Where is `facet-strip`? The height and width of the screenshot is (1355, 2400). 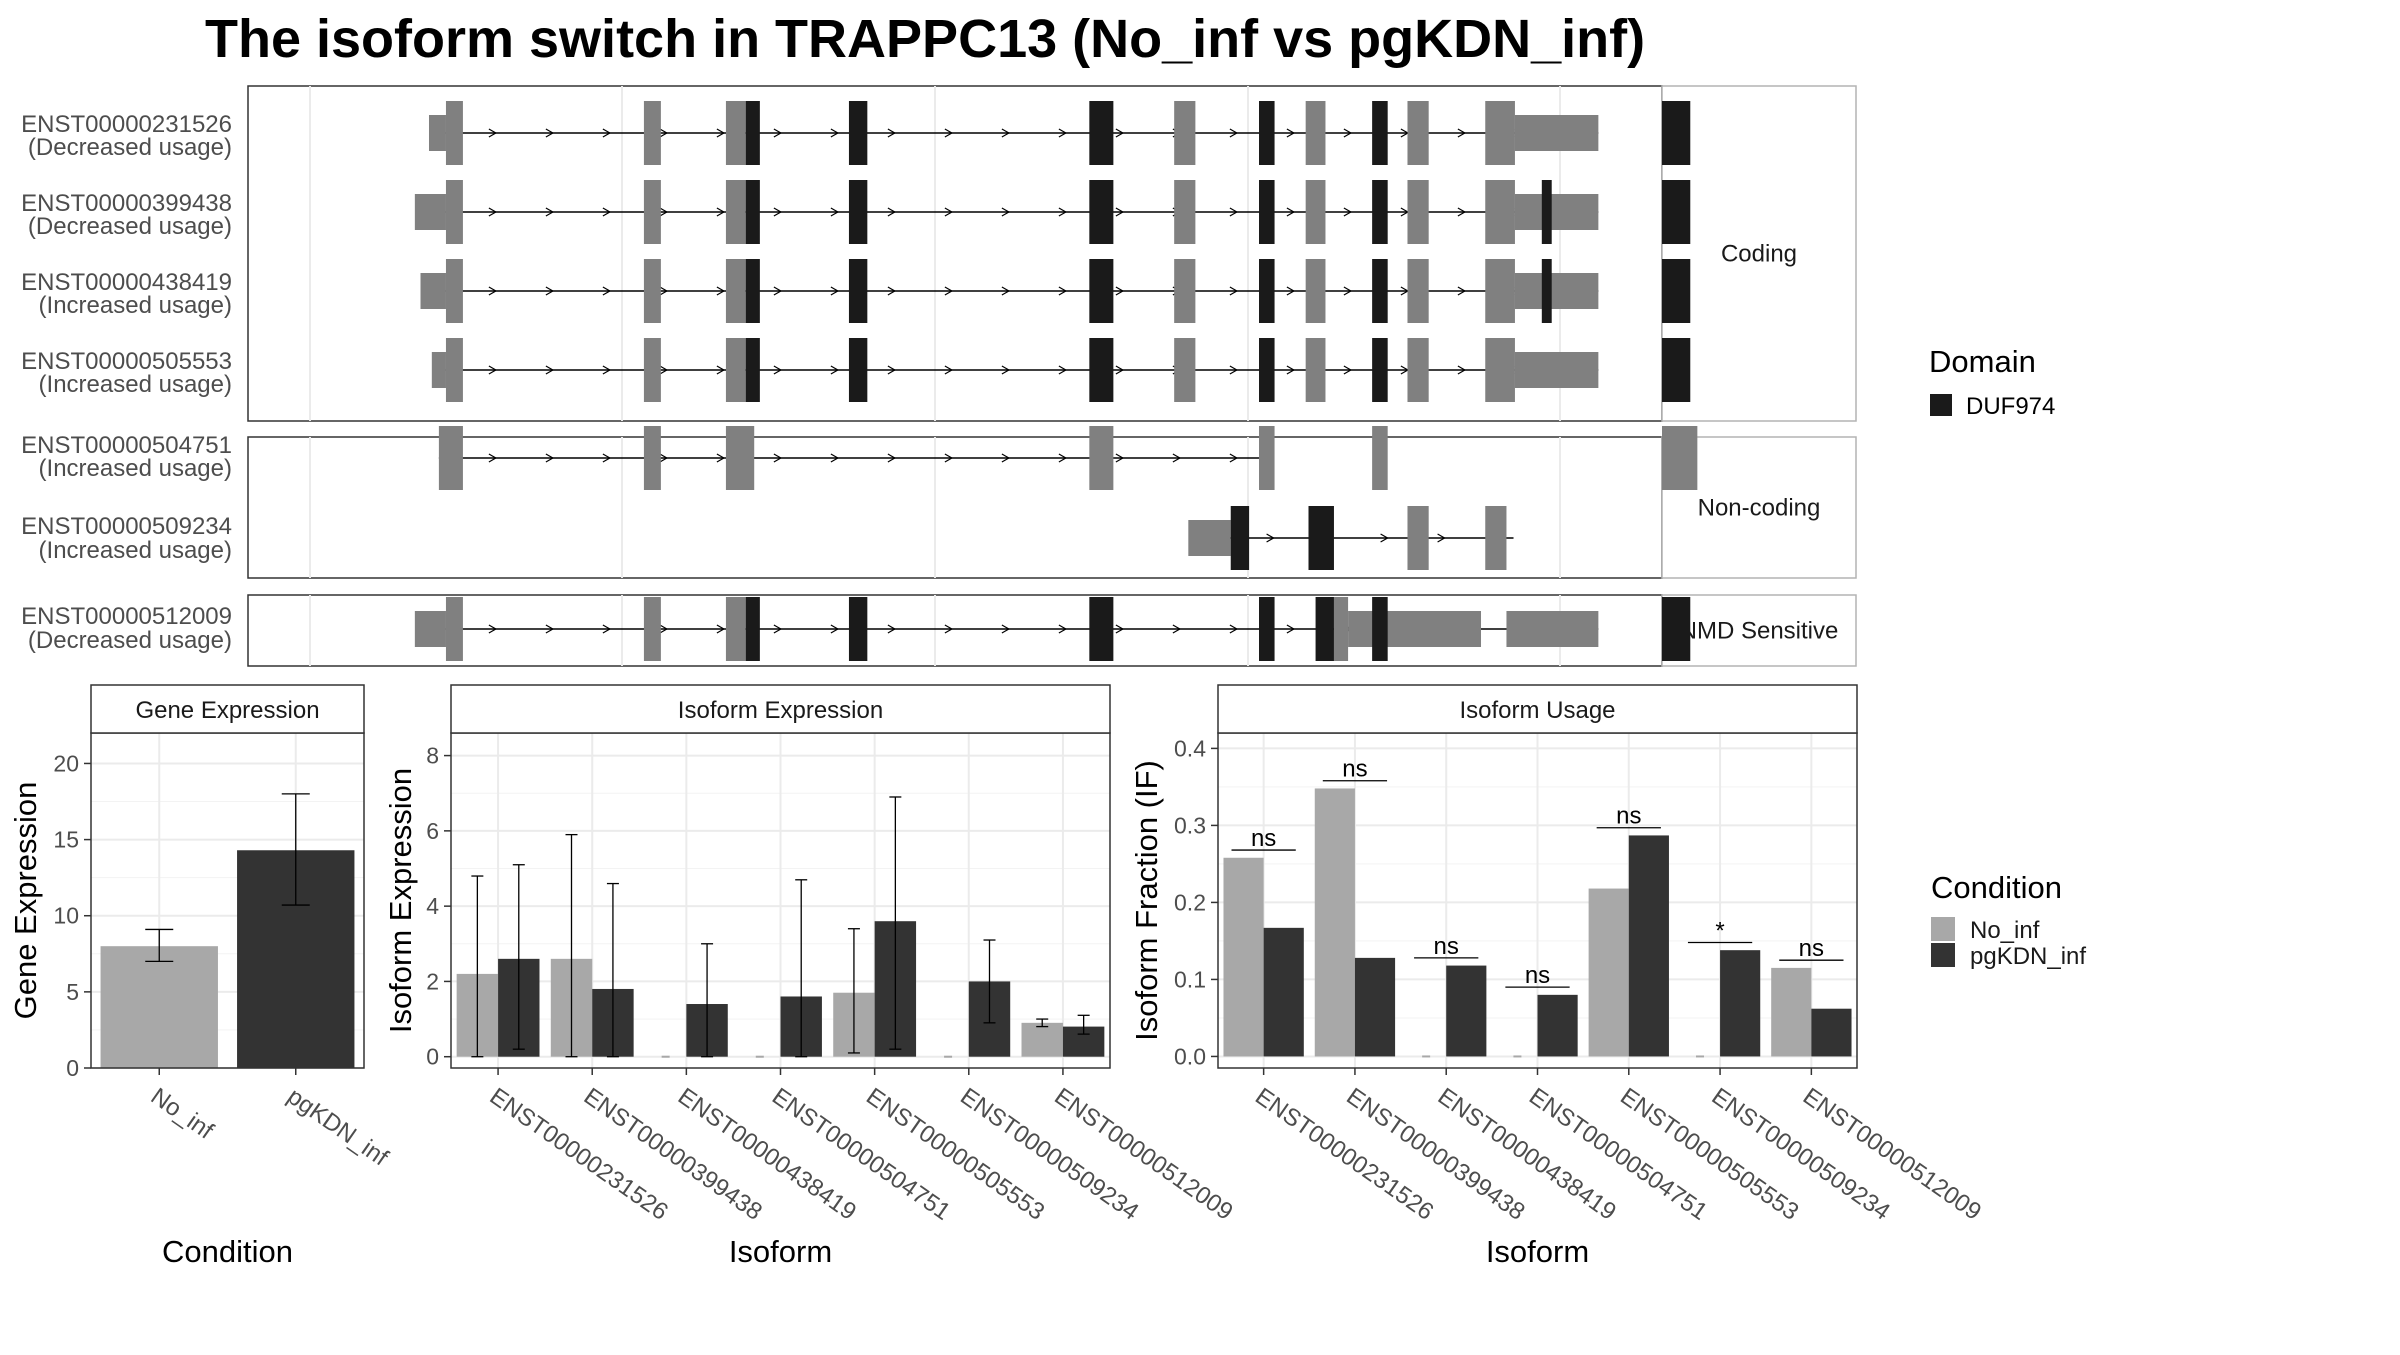
facet-strip is located at coordinates (227, 709).